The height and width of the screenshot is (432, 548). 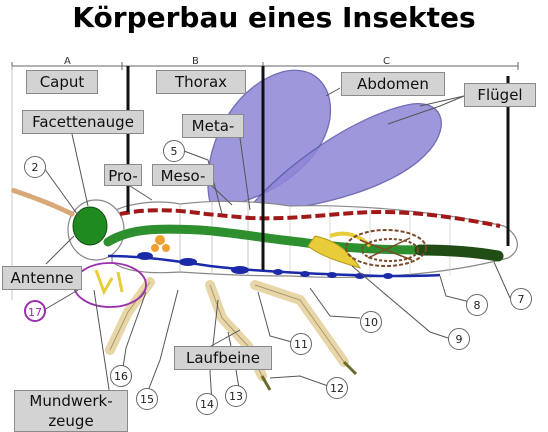 I want to click on label-mundwerkzeuge-line1: Mundwerk-, so click(x=71, y=401).